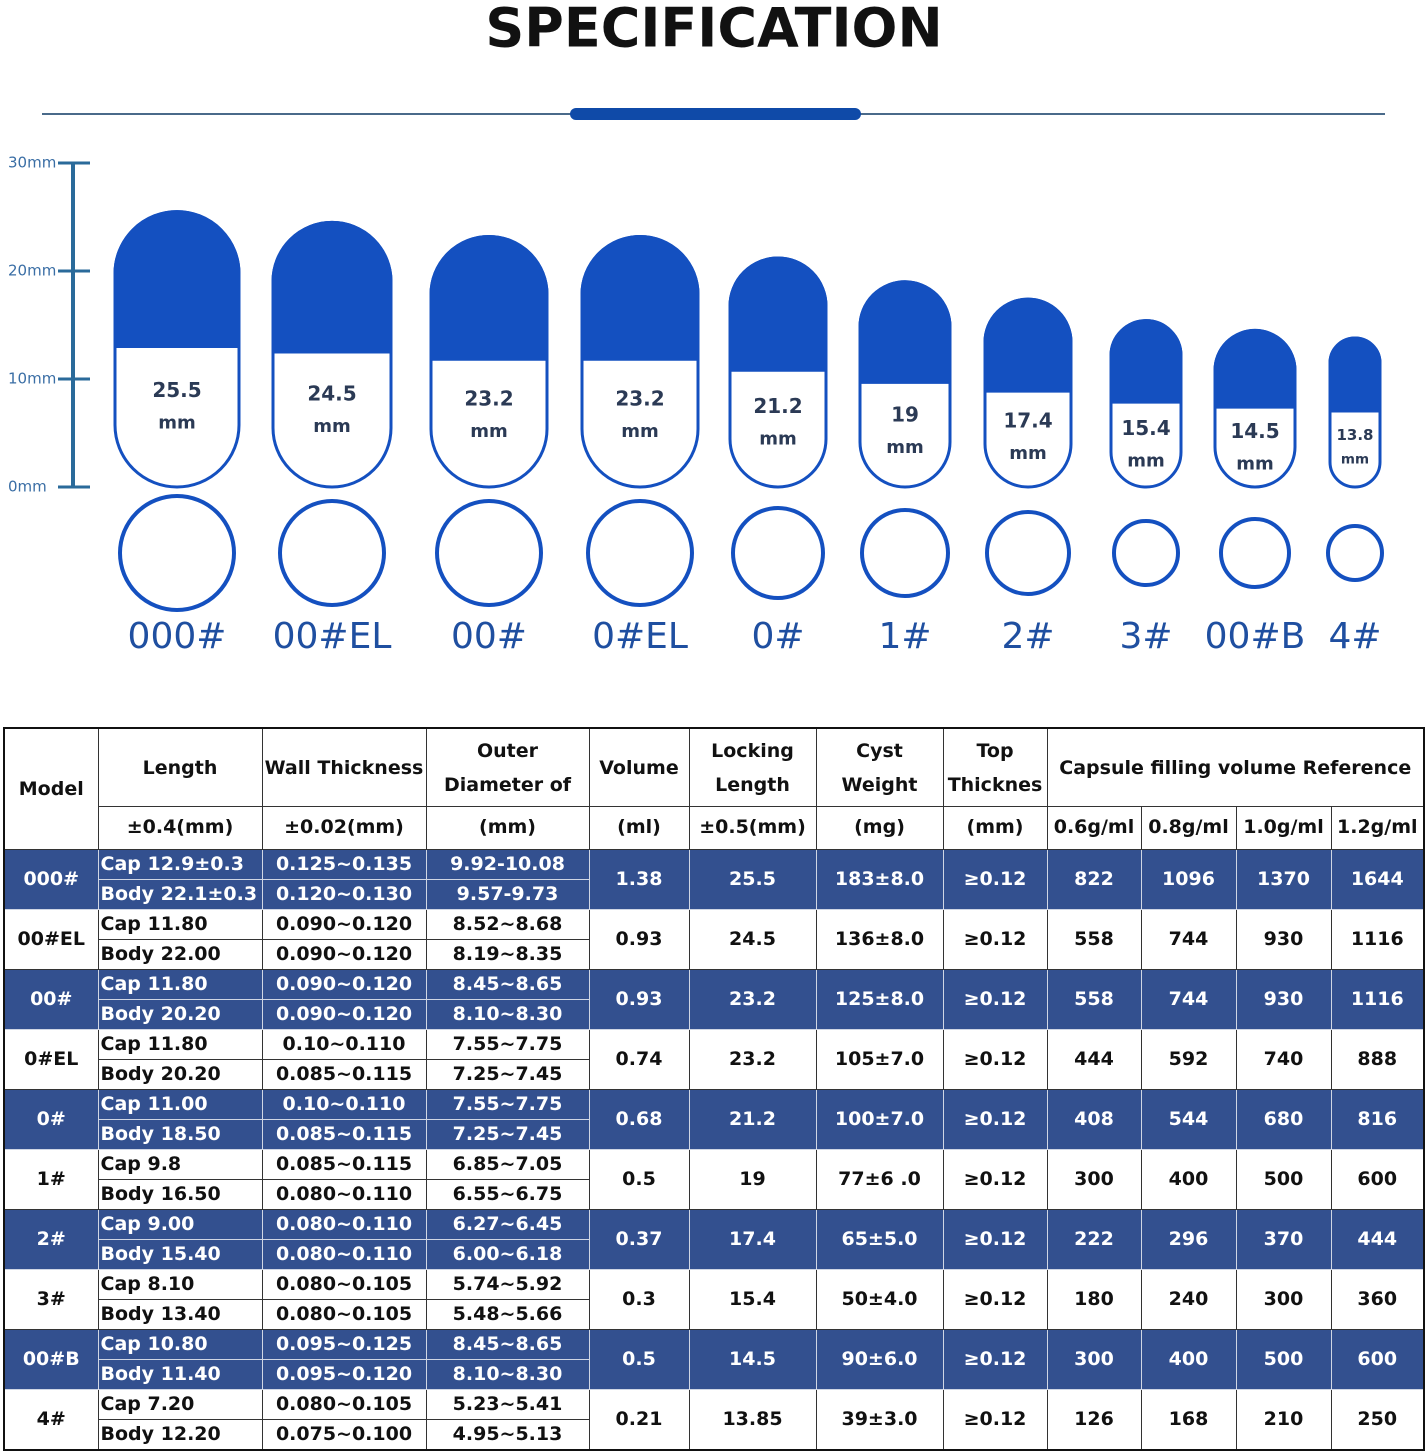 The image size is (1427, 1452). What do you see at coordinates (752, 767) in the screenshot?
I see `column-header: Locking Length` at bounding box center [752, 767].